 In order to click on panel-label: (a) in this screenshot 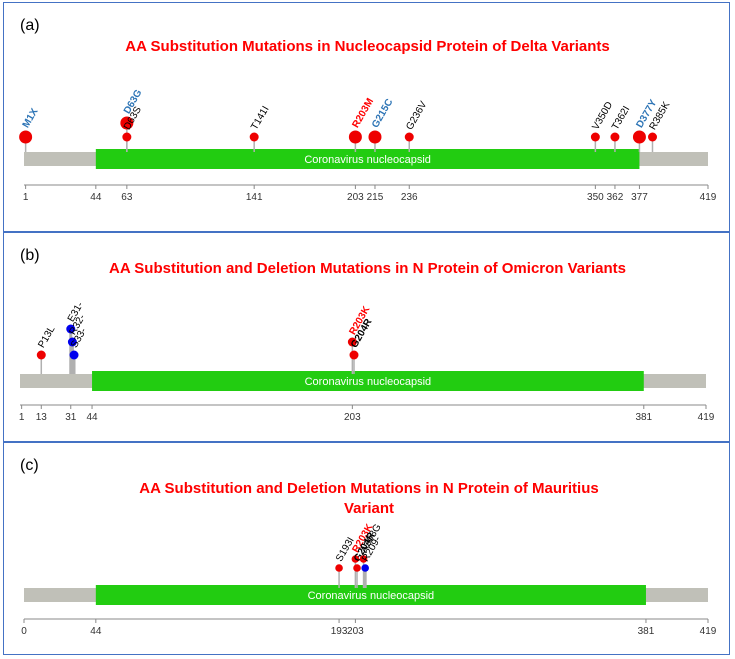, I will do `click(30, 25)`.